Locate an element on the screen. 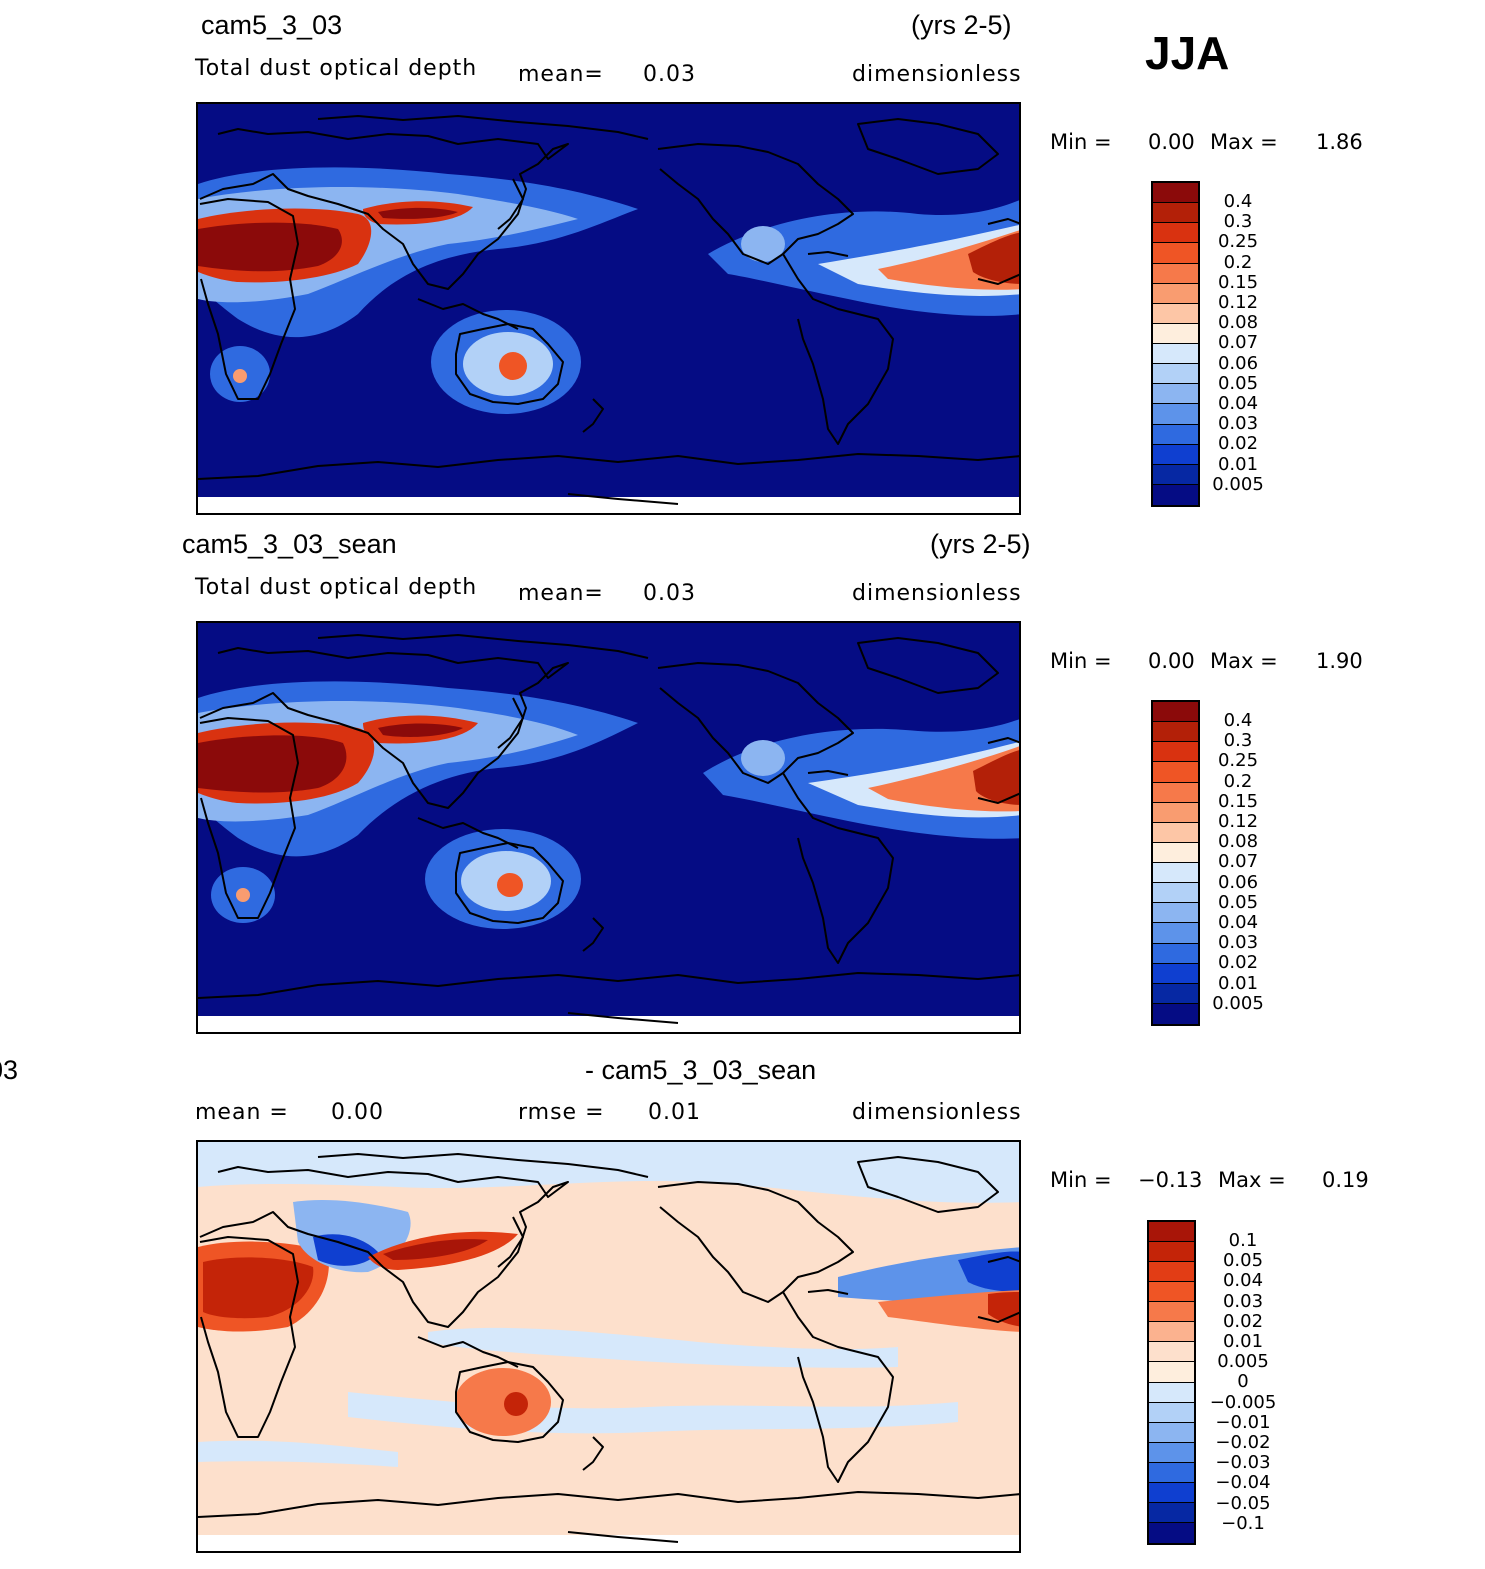 This screenshot has width=1485, height=1569. panel-3-mean-label: mean = is located at coordinates (242, 1112).